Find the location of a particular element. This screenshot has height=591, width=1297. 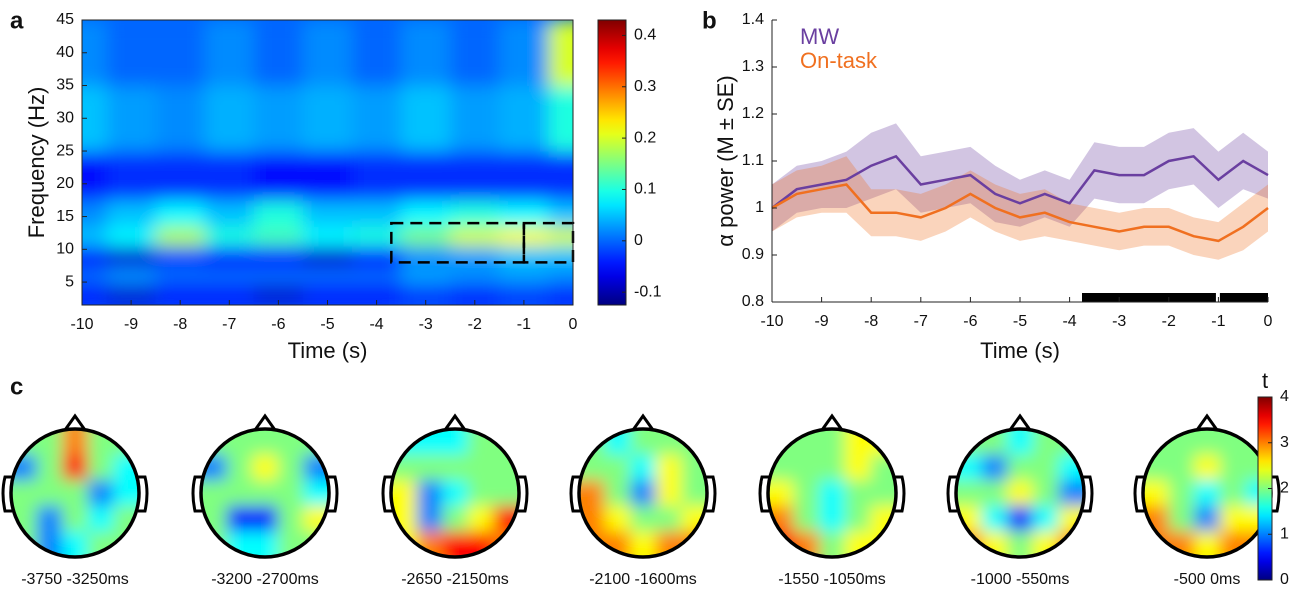

x-tick-label: -6 is located at coordinates (970, 321).